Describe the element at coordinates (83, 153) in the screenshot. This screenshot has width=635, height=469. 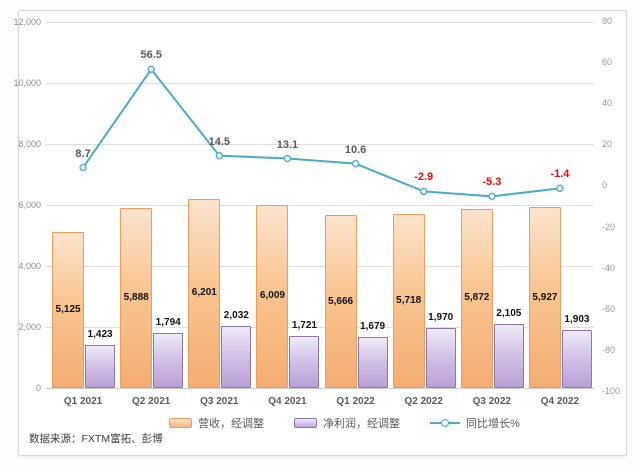
I see `growth-value-label: 8.7` at that location.